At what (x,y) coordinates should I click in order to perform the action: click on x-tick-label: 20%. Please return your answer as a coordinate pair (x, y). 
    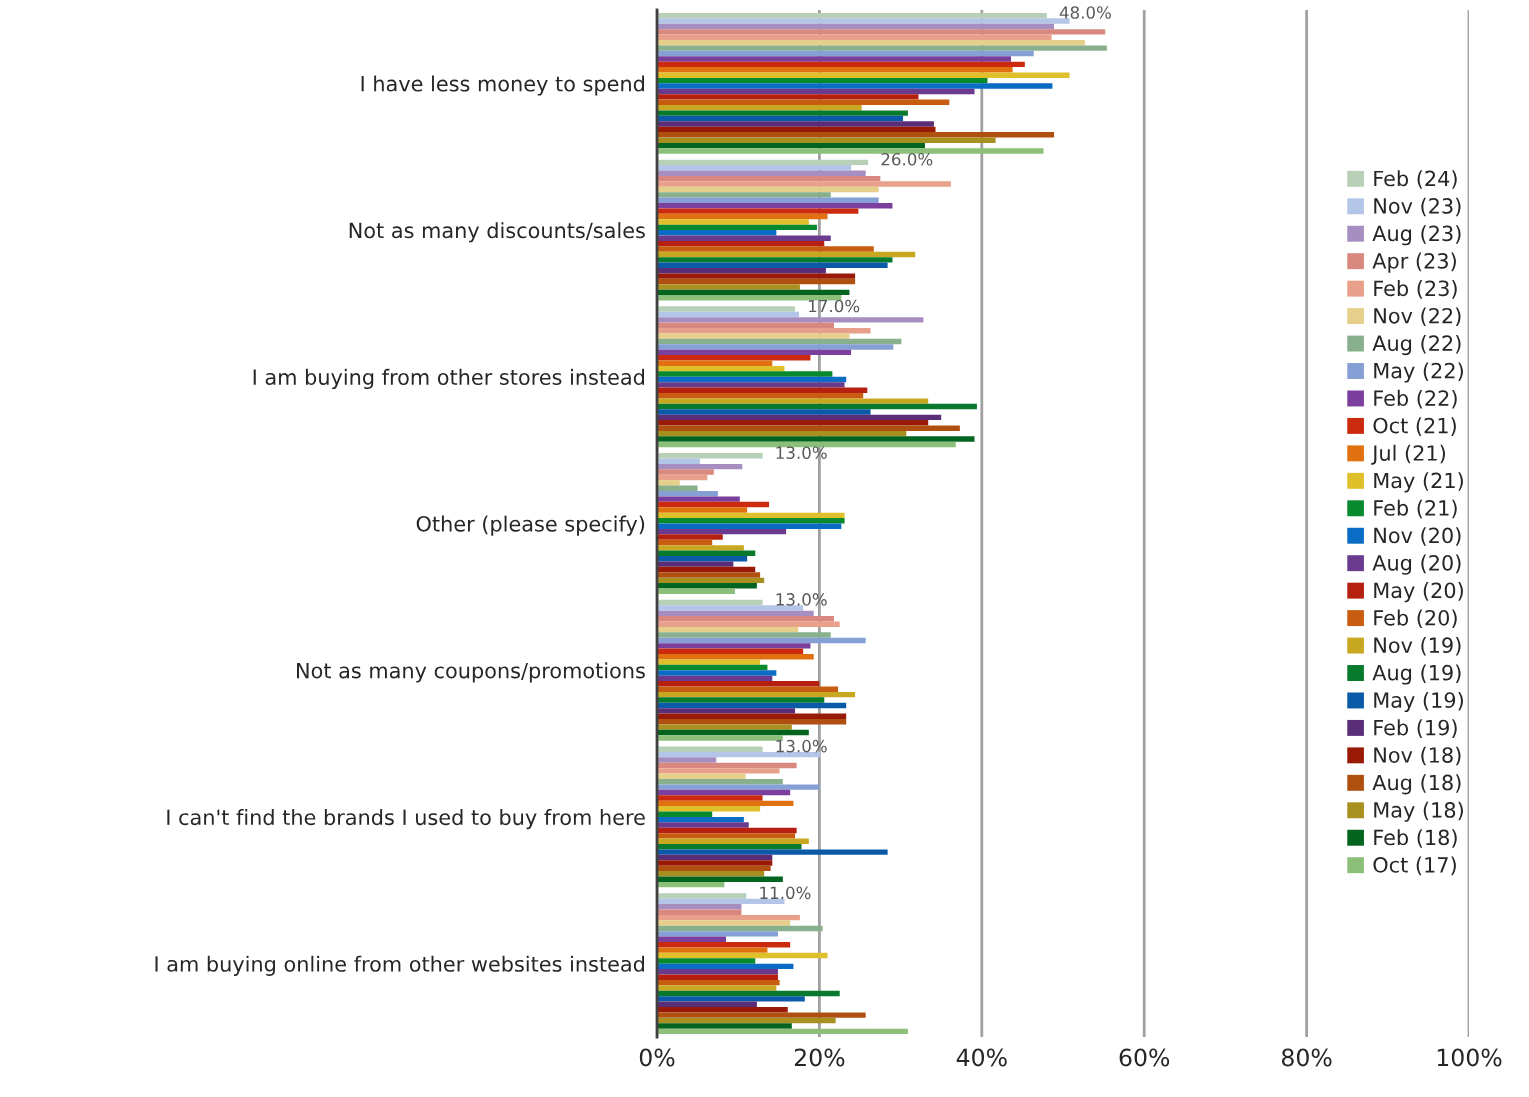
    Looking at the image, I should click on (819, 1057).